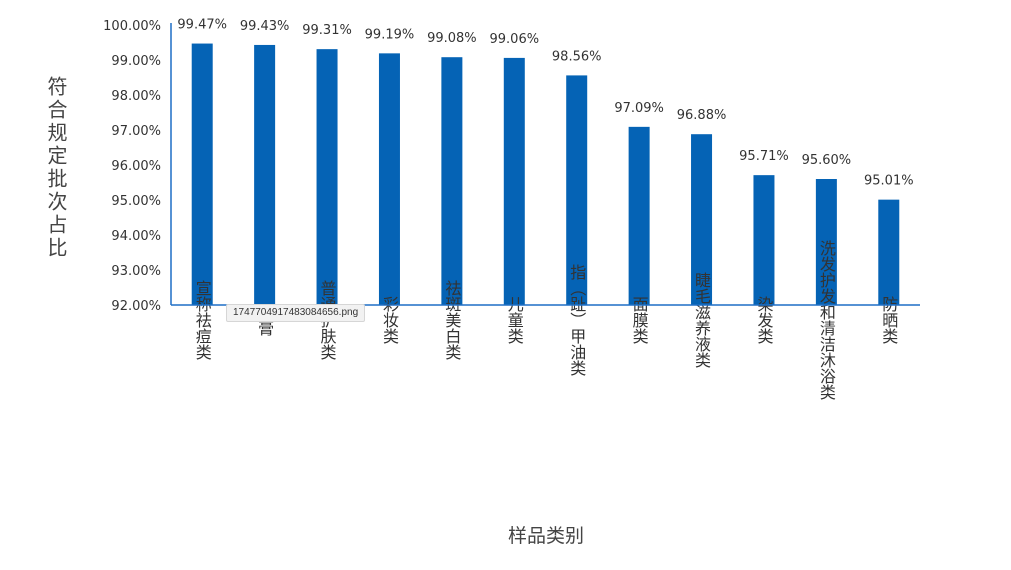  I want to click on data-label: 99.08%, so click(452, 38).